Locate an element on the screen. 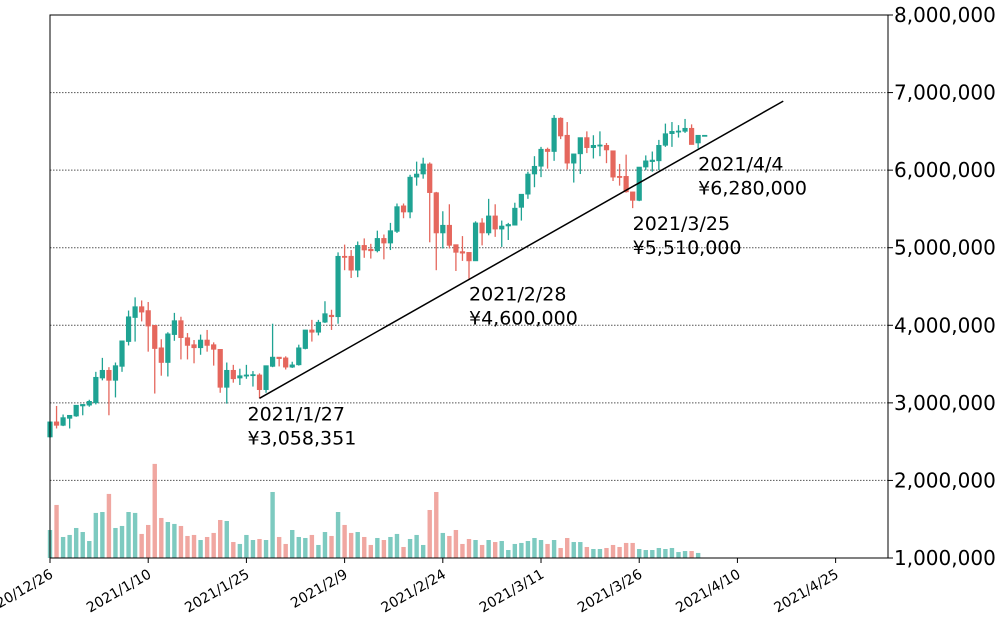 This screenshot has width=1000, height=630. x-tick-label: 2021/3/11 is located at coordinates (512, 592).